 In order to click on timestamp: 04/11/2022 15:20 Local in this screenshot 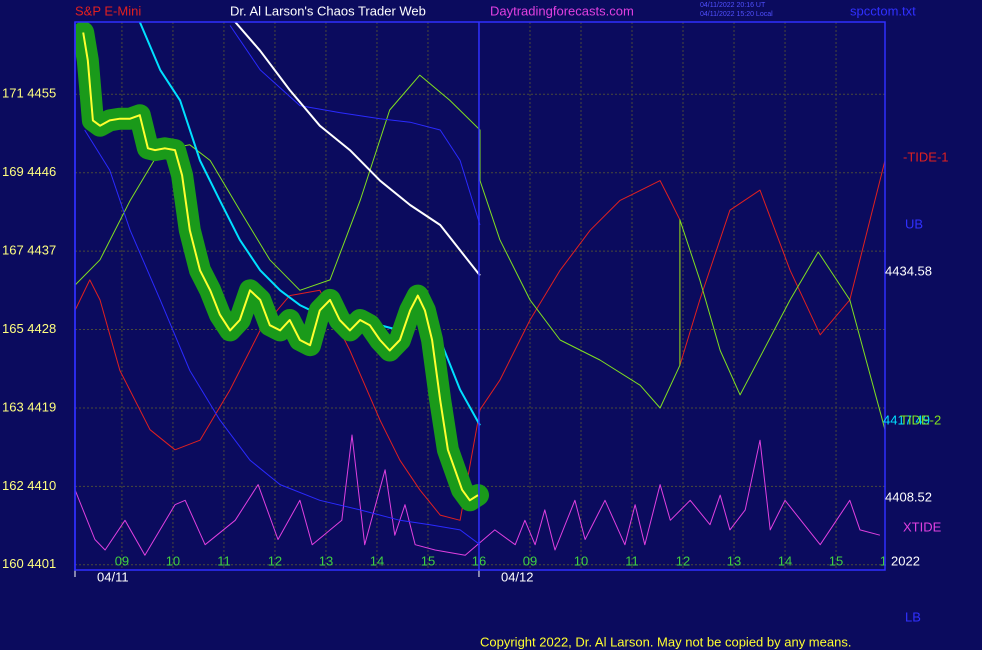, I will do `click(736, 14)`.